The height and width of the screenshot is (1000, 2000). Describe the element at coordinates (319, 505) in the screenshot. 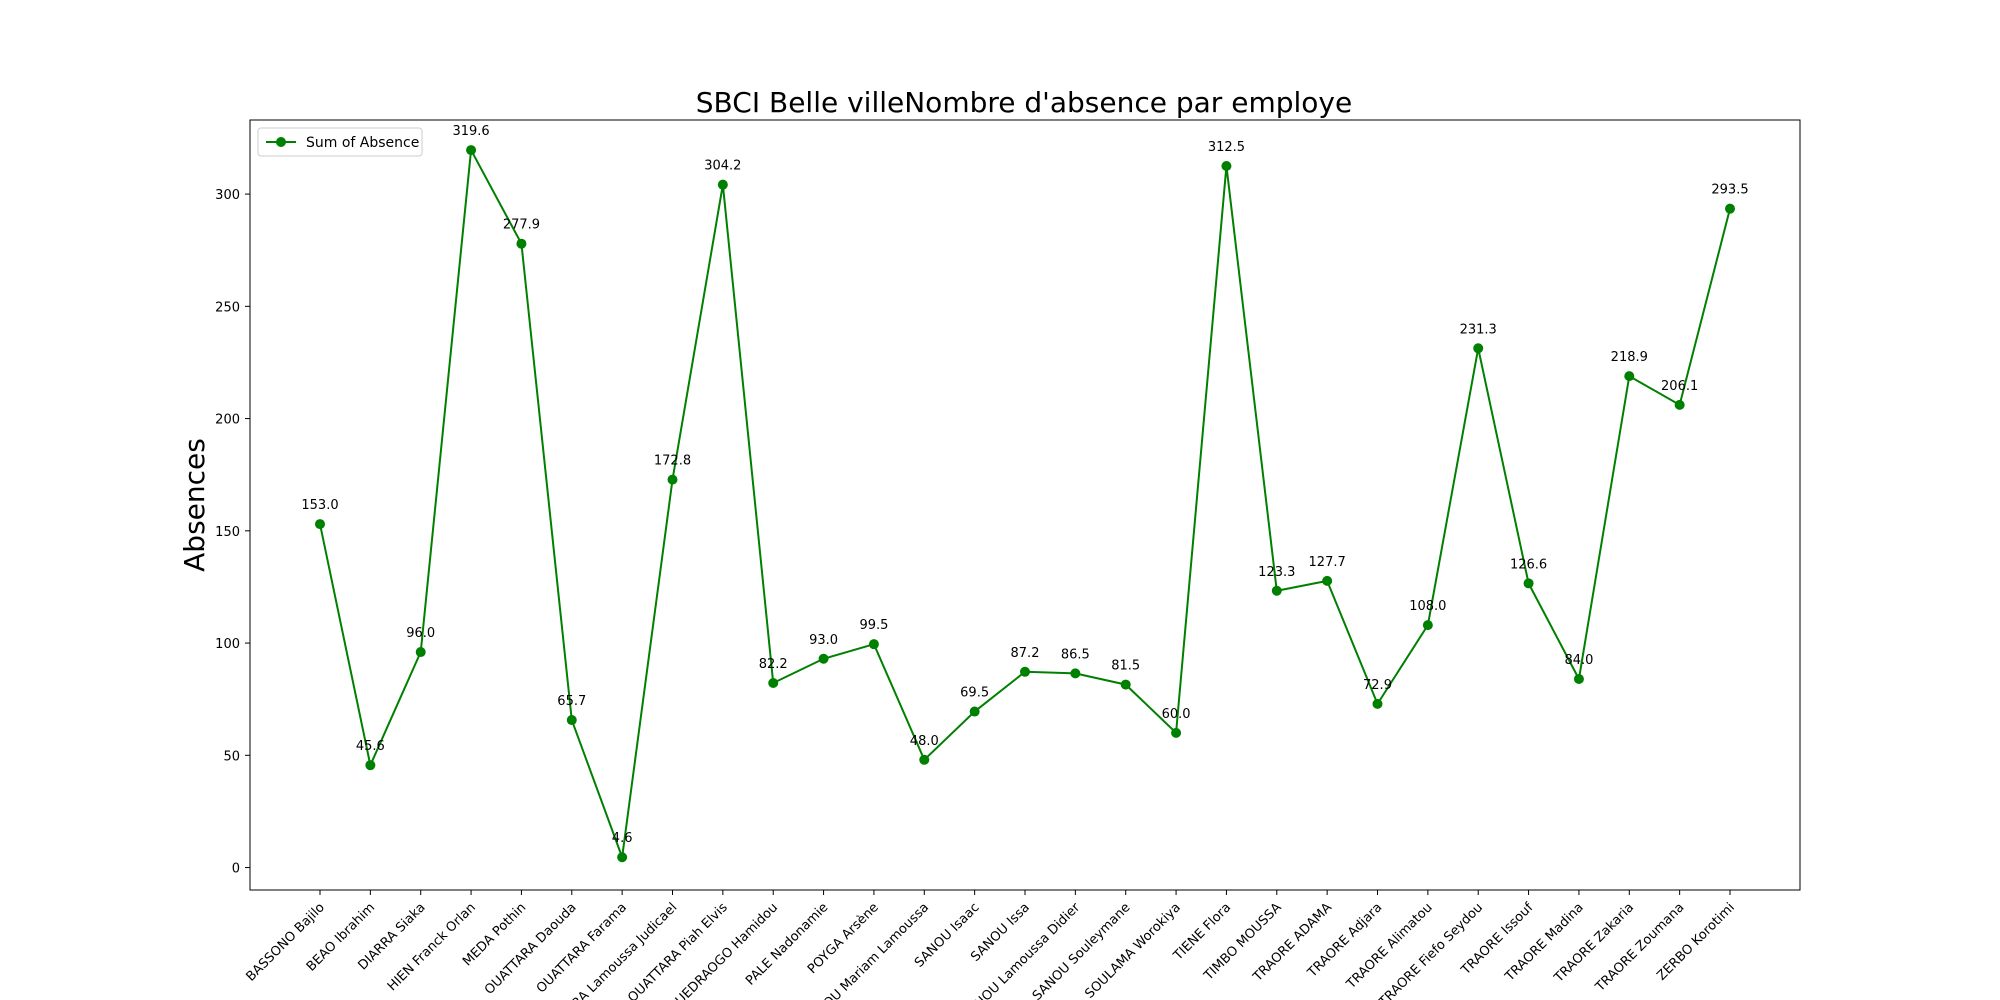

I see `data-label: 153.0` at that location.